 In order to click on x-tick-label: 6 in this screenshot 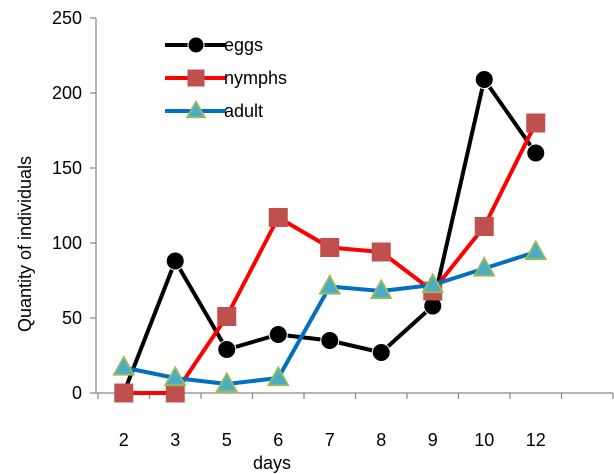, I will do `click(278, 440)`.